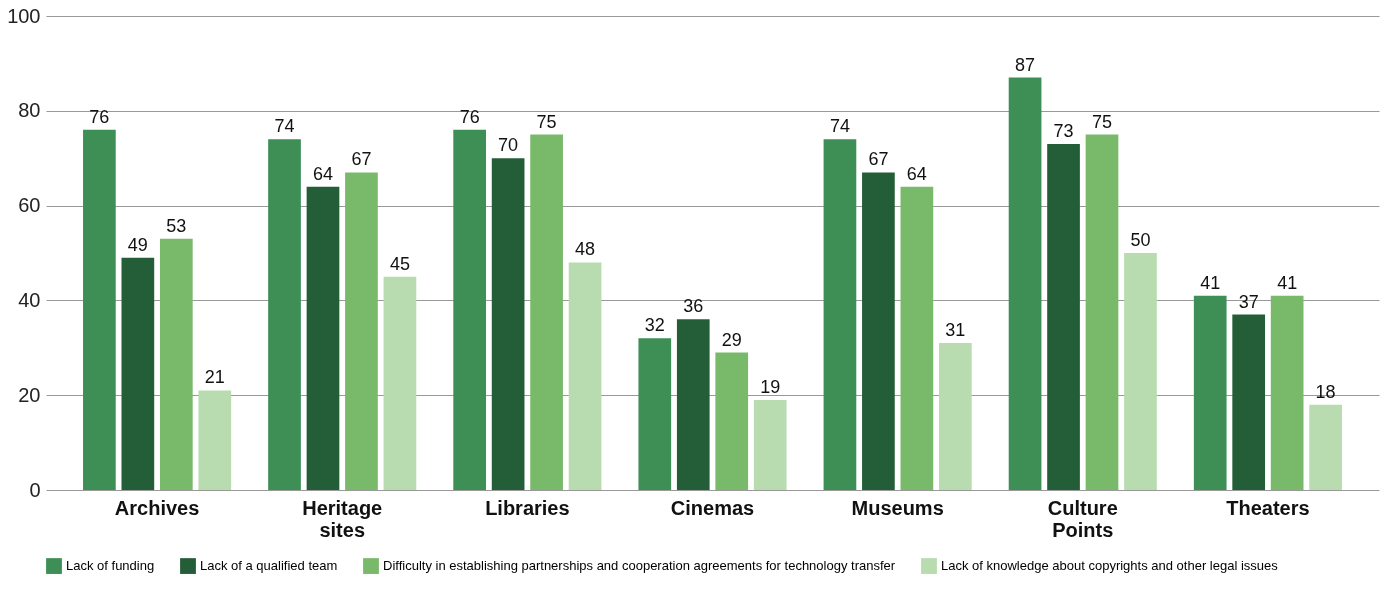 This screenshot has width=1399, height=590. Describe the element at coordinates (110, 566) in the screenshot. I see `legend-label: Lack of funding` at that location.